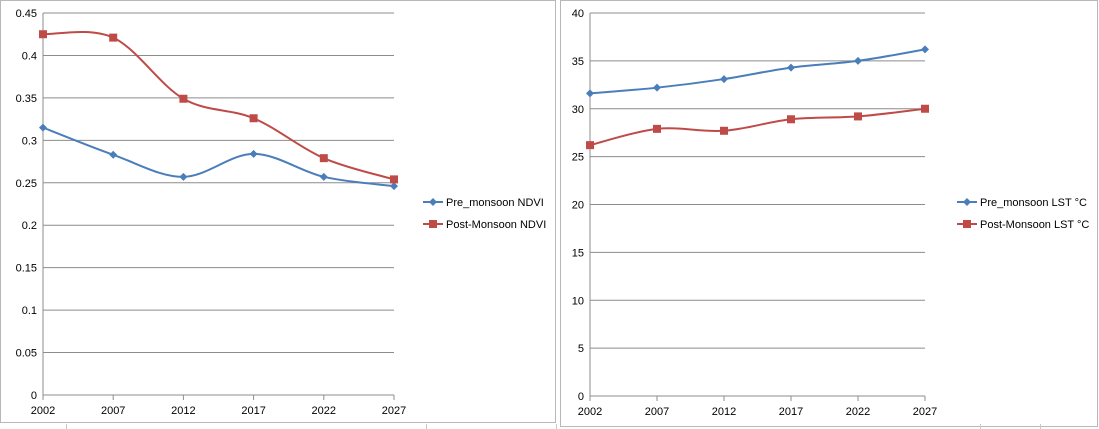 Image resolution: width=1099 pixels, height=429 pixels. Describe the element at coordinates (29, 141) in the screenshot. I see `y-tick-label: 0.3` at that location.